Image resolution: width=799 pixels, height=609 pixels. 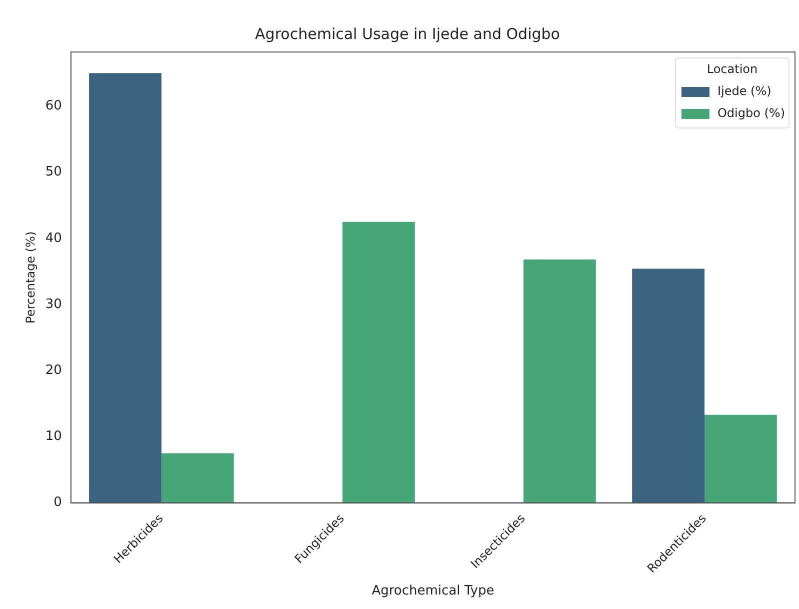 What do you see at coordinates (53, 370) in the screenshot?
I see `y-tick-label: 20` at bounding box center [53, 370].